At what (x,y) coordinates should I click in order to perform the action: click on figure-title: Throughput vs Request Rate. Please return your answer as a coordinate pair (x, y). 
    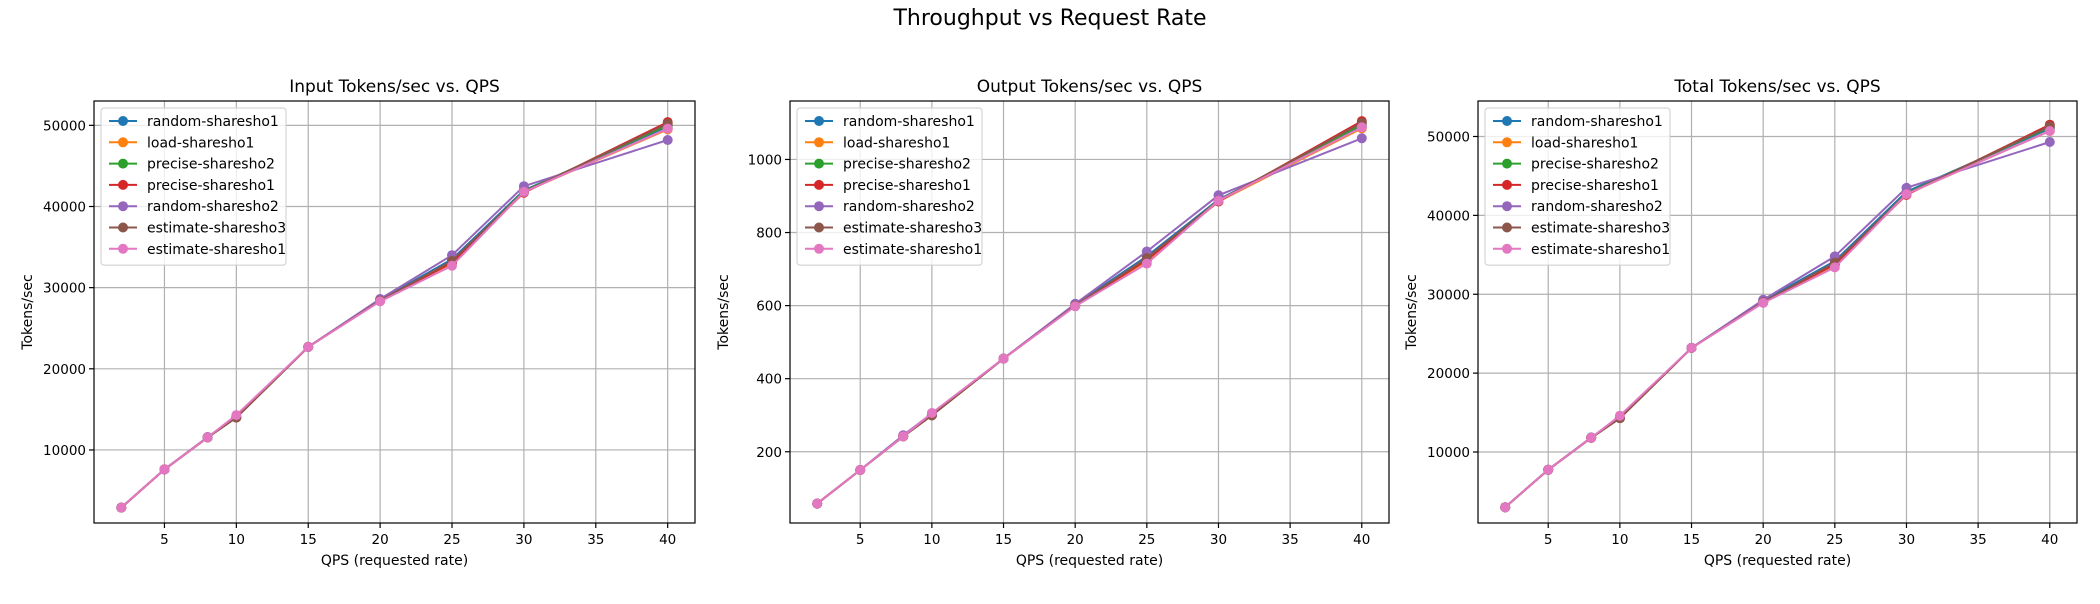
    Looking at the image, I should click on (1050, 18).